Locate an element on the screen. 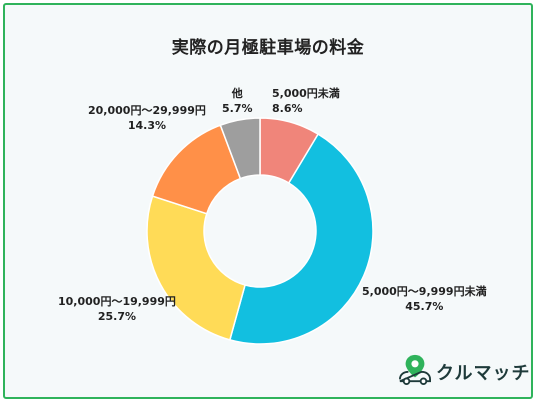 Image resolution: width=536 pixels, height=402 pixels. slice-label-4: 他 5.7% is located at coordinates (237, 101).